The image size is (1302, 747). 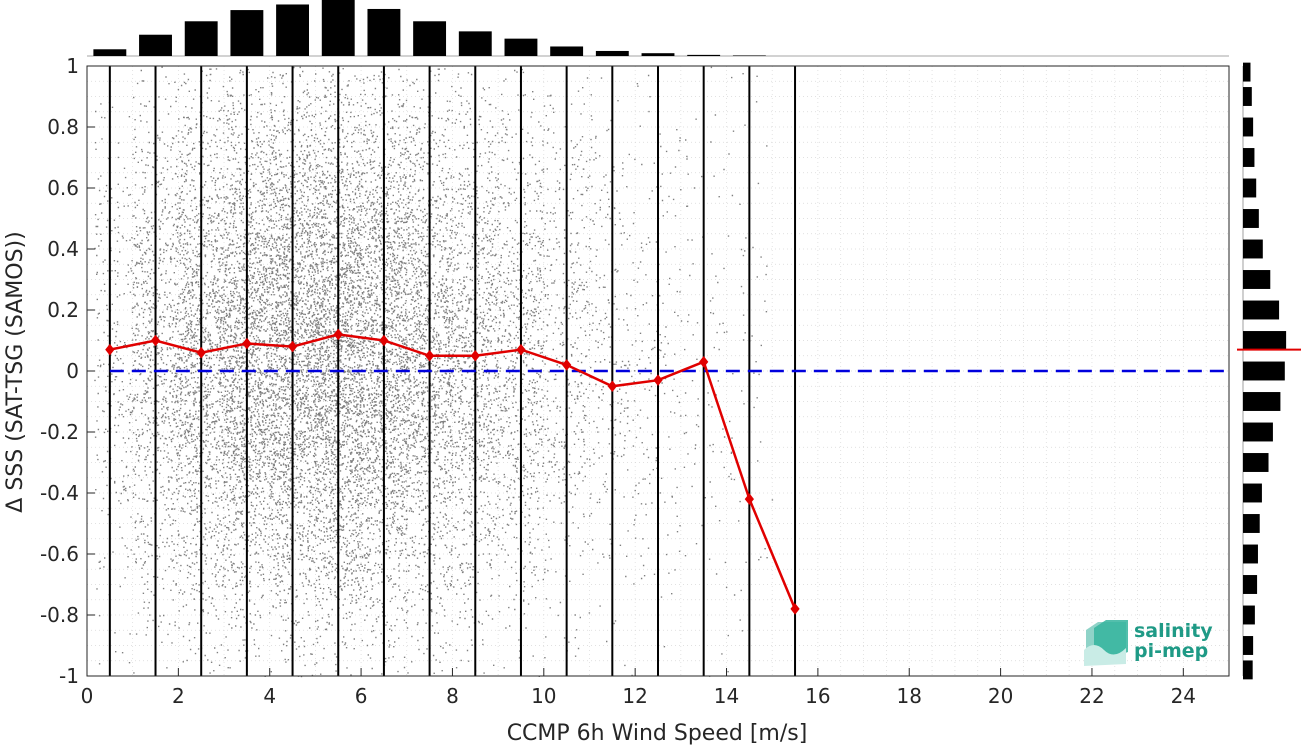 I want to click on y-tick-label: -1, so click(x=69, y=676).